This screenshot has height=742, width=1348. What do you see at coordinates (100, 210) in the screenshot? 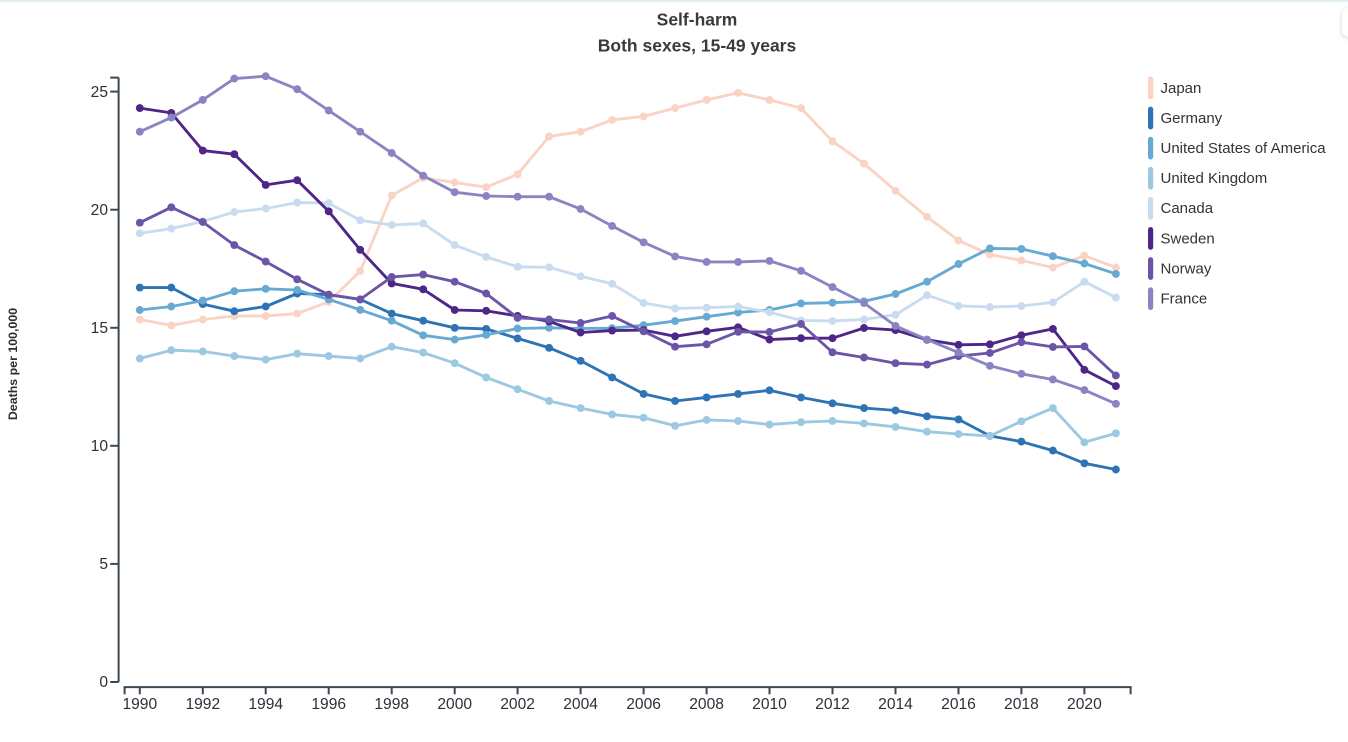
I see `svg-text: 20` at bounding box center [100, 210].